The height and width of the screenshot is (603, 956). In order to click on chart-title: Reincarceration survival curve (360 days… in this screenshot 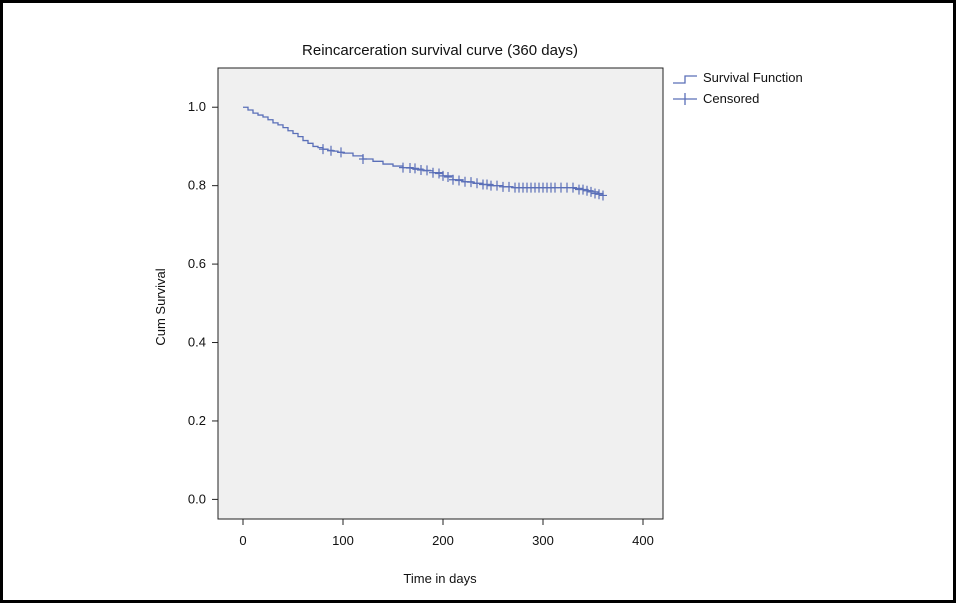, I will do `click(440, 50)`.